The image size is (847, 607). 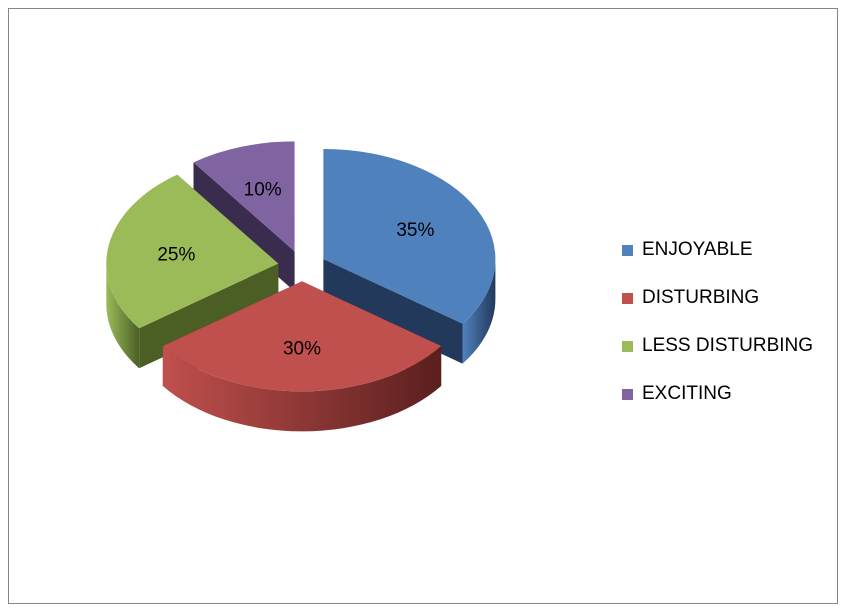 I want to click on data-label-disturbing: 30%, so click(x=302, y=348).